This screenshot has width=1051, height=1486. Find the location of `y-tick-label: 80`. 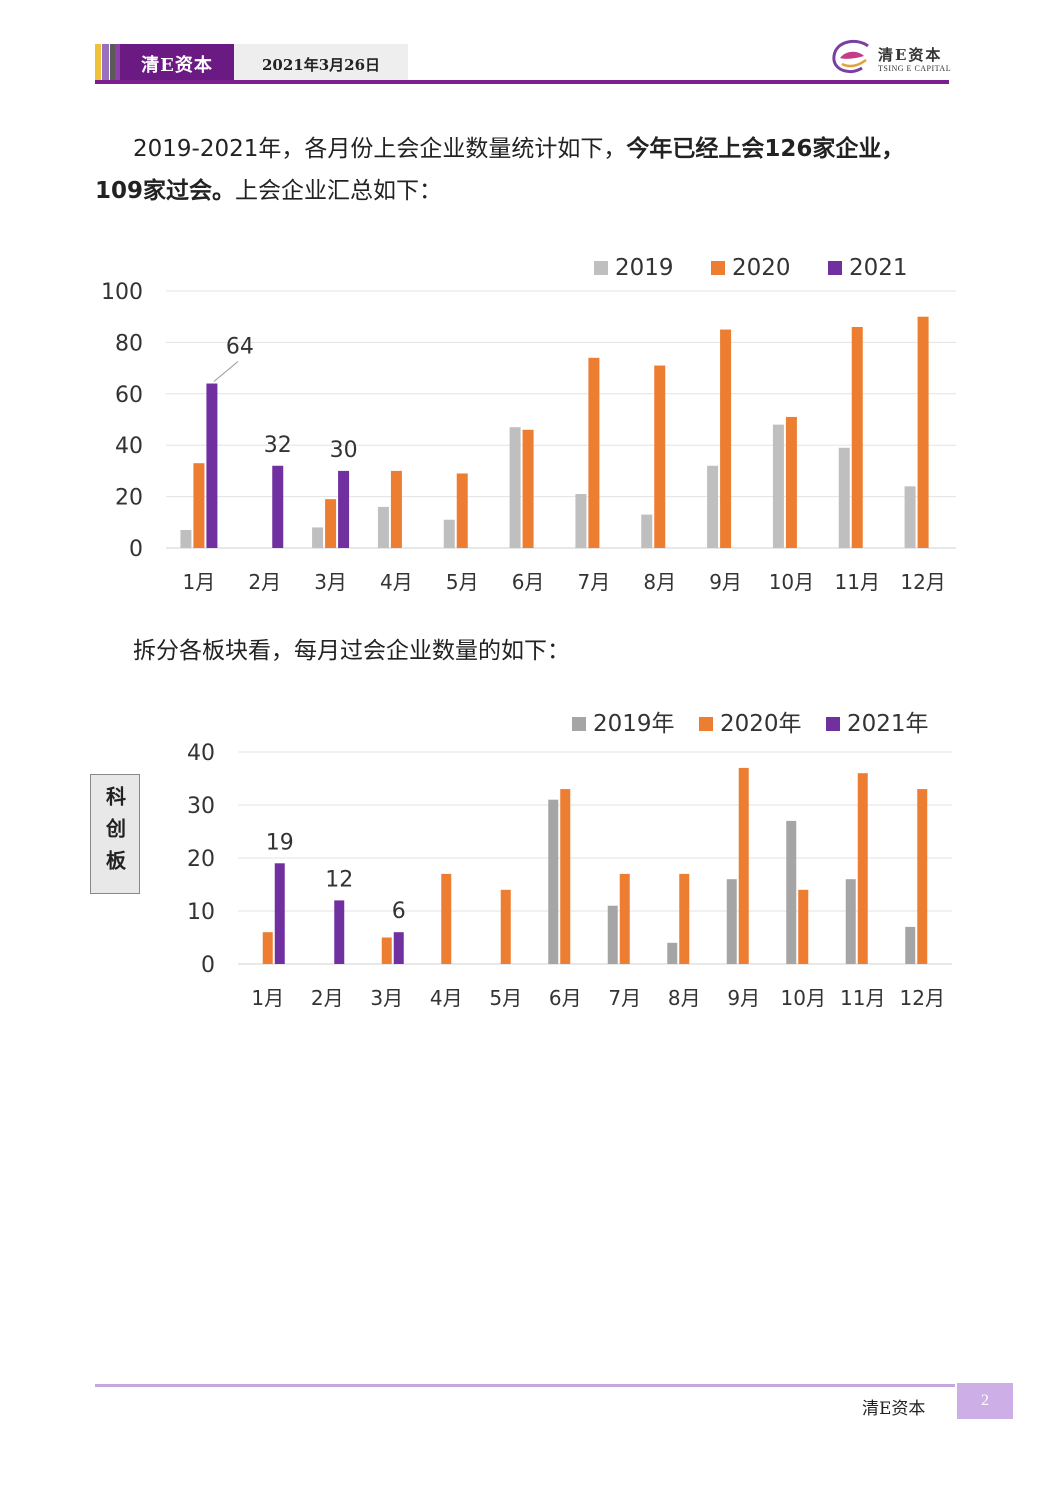

y-tick-label: 80 is located at coordinates (129, 343).